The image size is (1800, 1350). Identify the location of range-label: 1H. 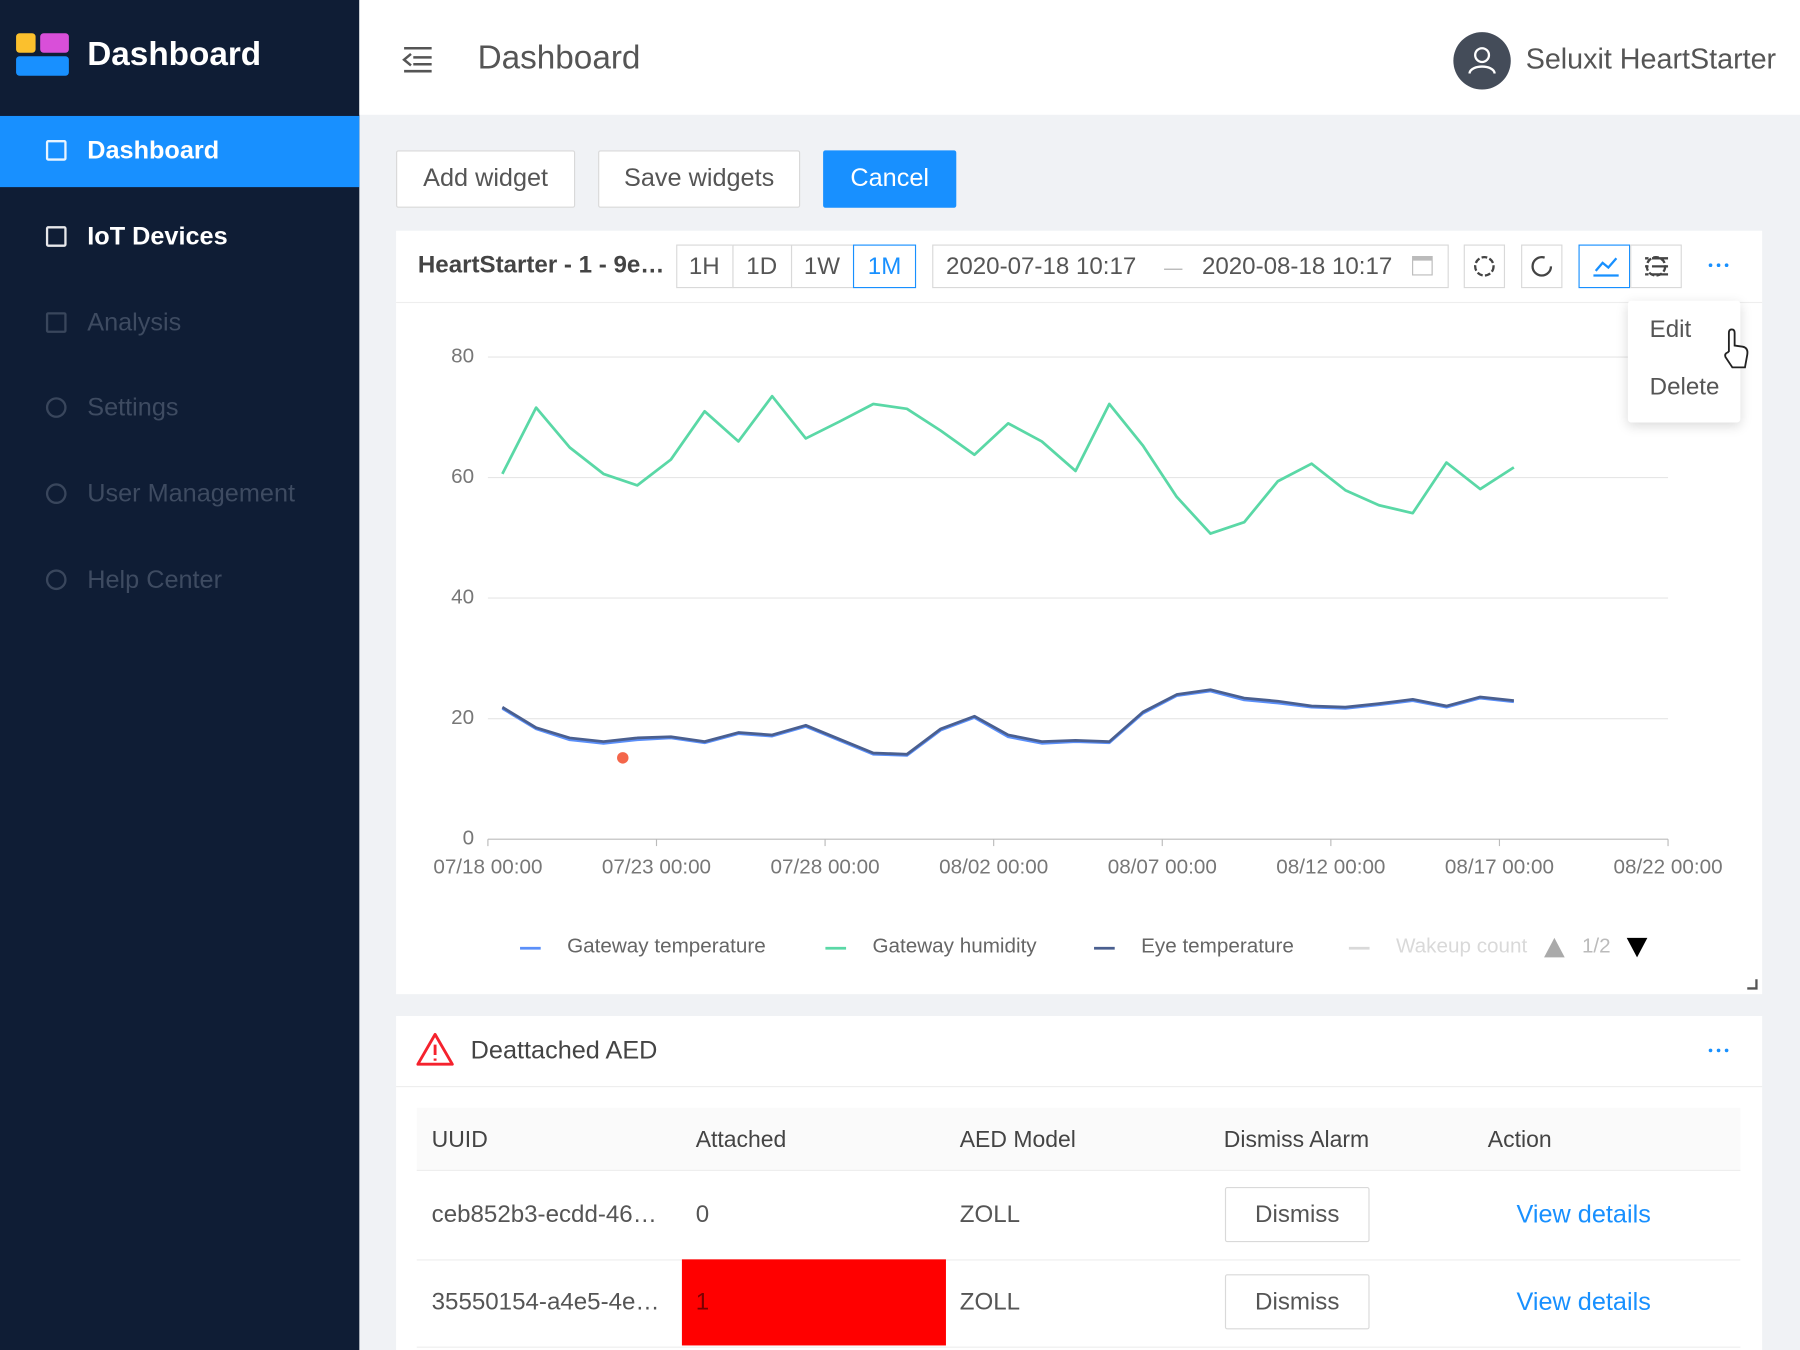
(704, 266).